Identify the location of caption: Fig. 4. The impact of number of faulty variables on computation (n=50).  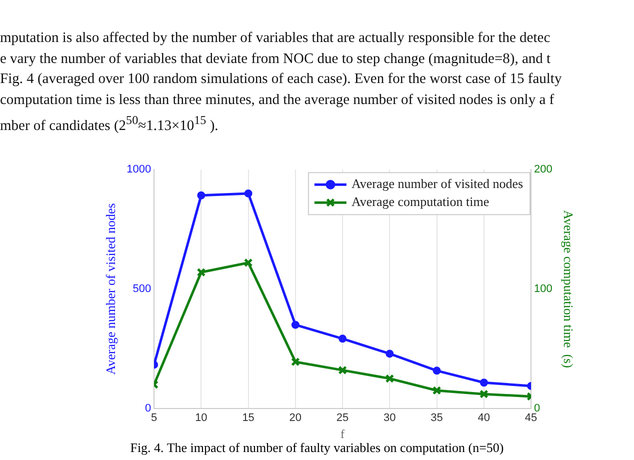
(317, 448).